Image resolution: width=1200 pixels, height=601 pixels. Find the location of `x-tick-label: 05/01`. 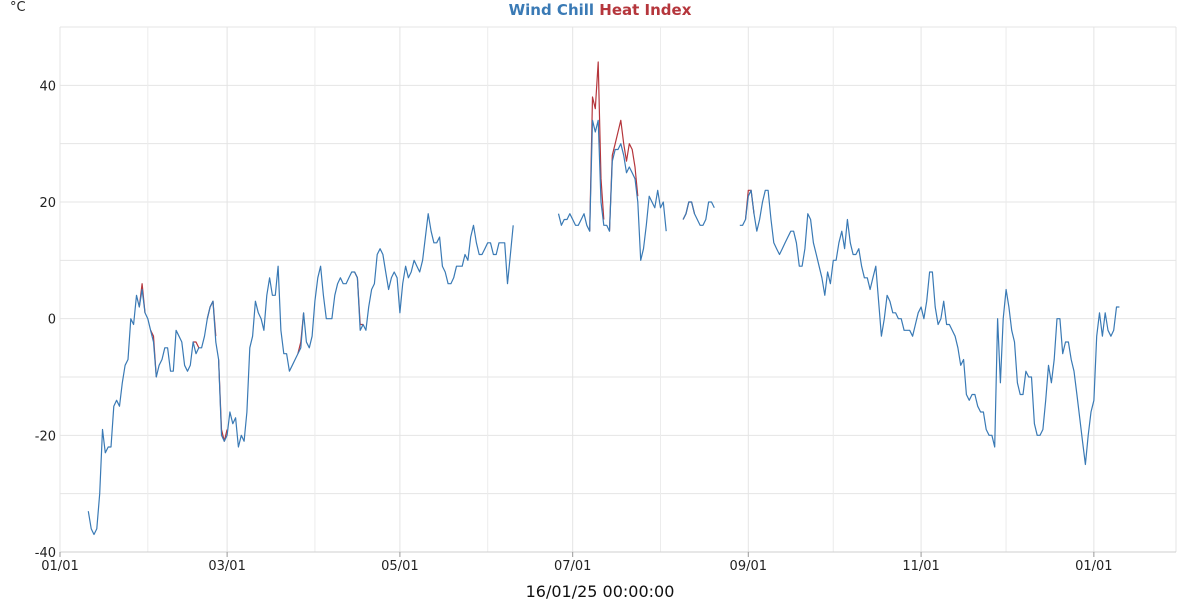

x-tick-label: 05/01 is located at coordinates (399, 566).